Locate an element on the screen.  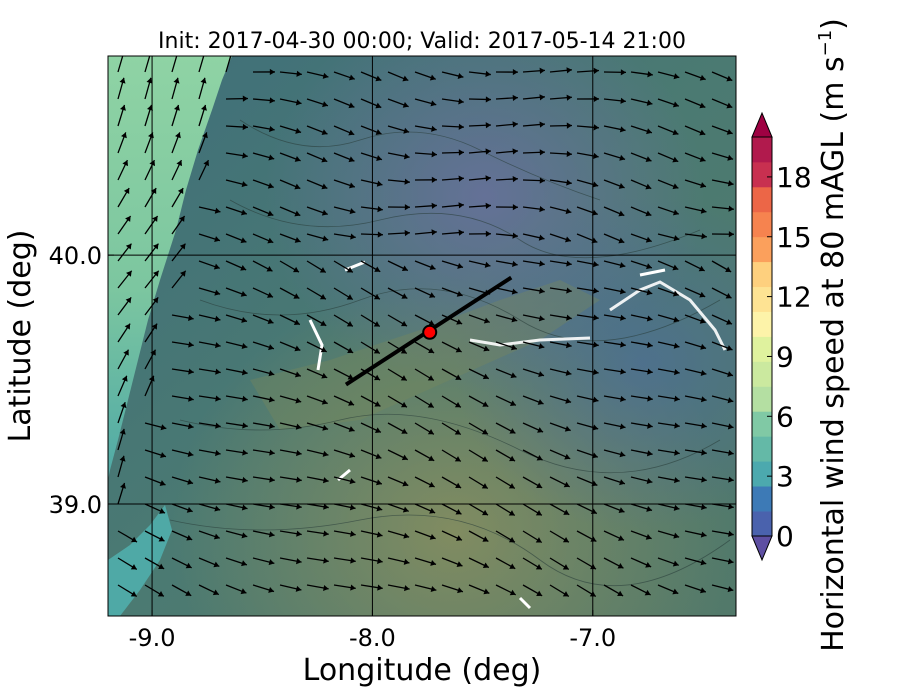
wind-vector is located at coordinates (228, 64).